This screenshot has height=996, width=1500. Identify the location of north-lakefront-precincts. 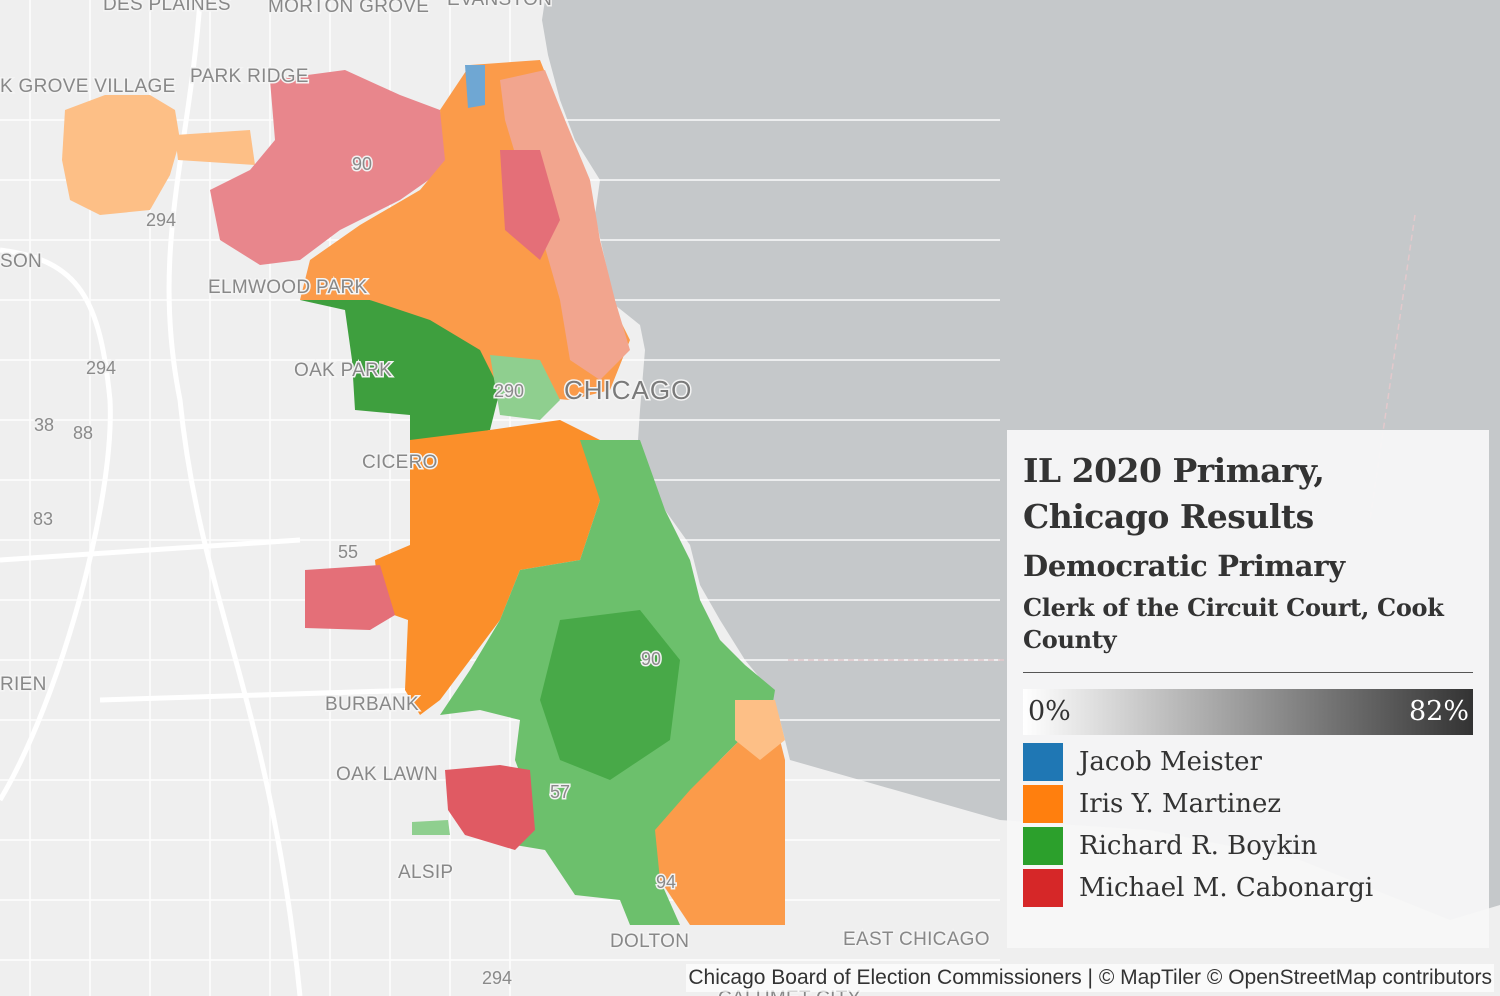
(565, 225).